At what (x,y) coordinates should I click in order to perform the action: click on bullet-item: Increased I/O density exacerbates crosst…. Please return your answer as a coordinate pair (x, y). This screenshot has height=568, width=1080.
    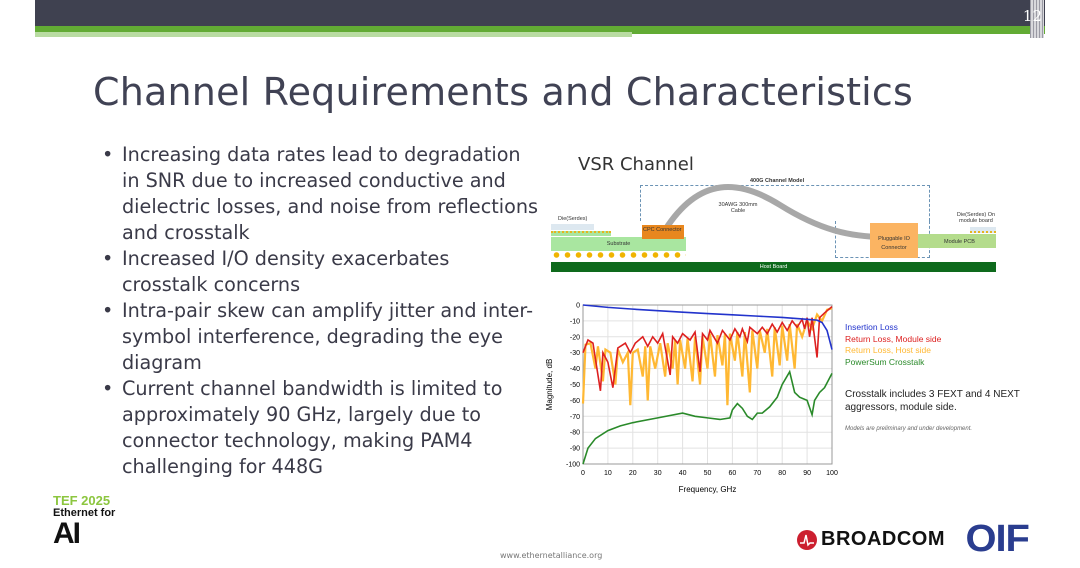
    Looking at the image, I should click on (320, 272).